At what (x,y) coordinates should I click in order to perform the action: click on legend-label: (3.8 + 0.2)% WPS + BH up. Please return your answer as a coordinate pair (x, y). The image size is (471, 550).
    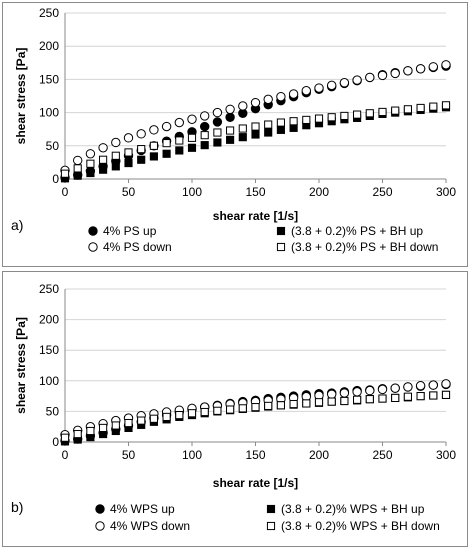
    Looking at the image, I should click on (353, 509).